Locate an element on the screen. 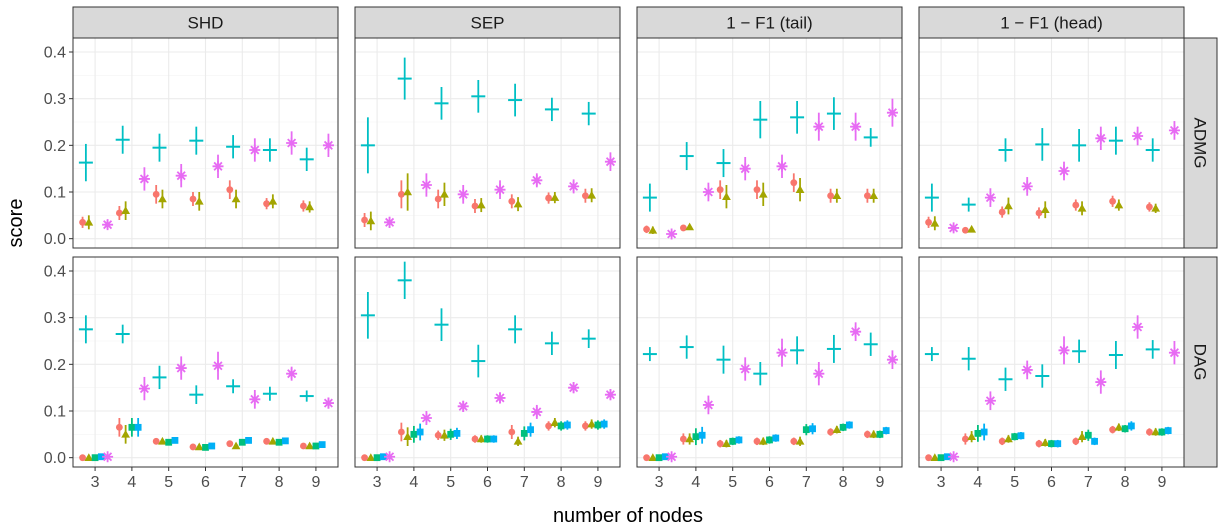  x-tick-label: 4 is located at coordinates (131, 482).